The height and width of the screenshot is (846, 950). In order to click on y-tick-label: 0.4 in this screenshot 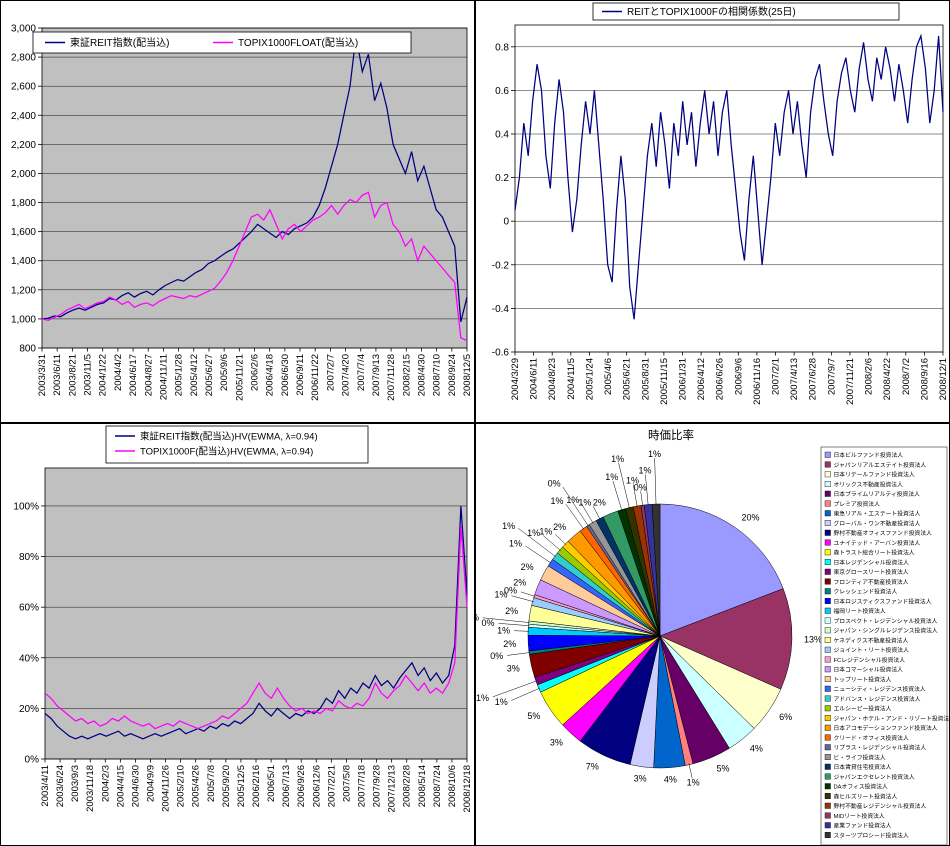, I will do `click(502, 135)`.